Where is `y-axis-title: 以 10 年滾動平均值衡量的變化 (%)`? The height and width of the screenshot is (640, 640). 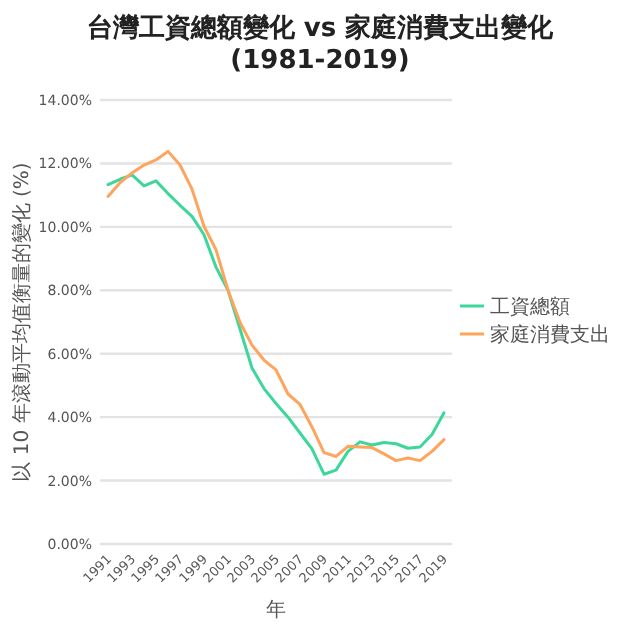
y-axis-title: 以 10 年滾動平均值衡量的變化 (%) is located at coordinates (22, 322).